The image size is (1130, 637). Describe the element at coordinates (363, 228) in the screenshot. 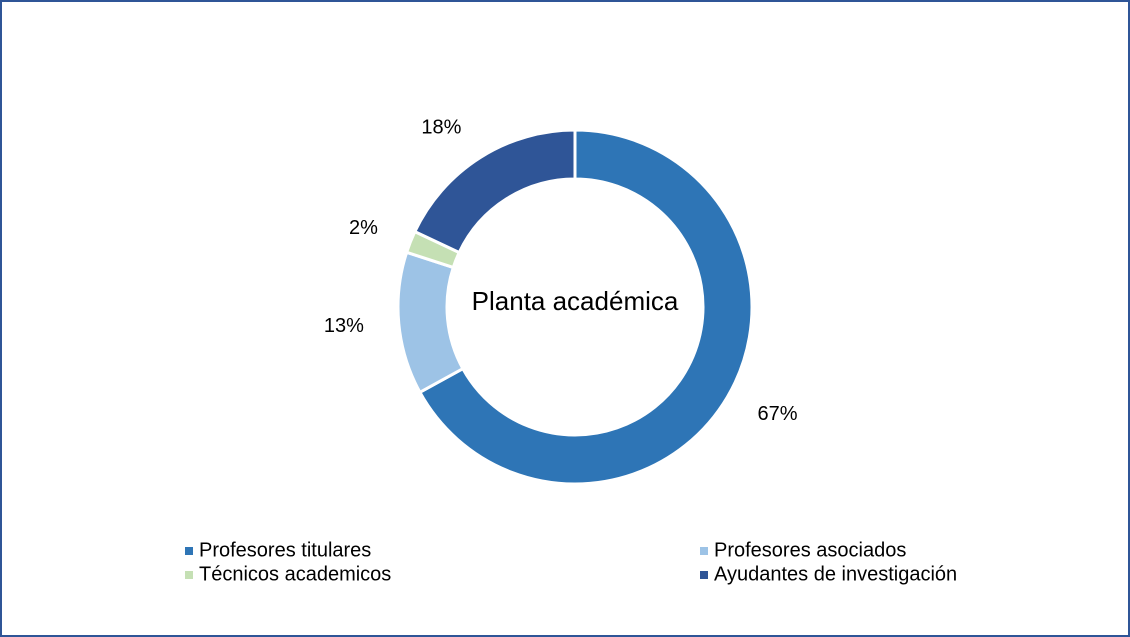

I see `data-label: 2%` at that location.